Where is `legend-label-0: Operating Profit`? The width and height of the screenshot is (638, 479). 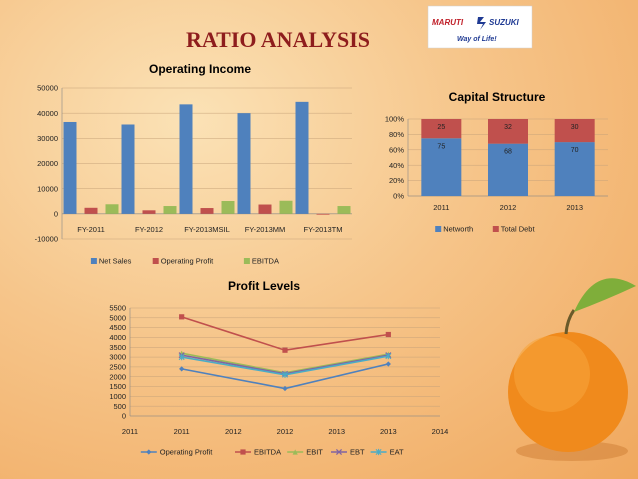 legend-label-0: Operating Profit is located at coordinates (186, 452).